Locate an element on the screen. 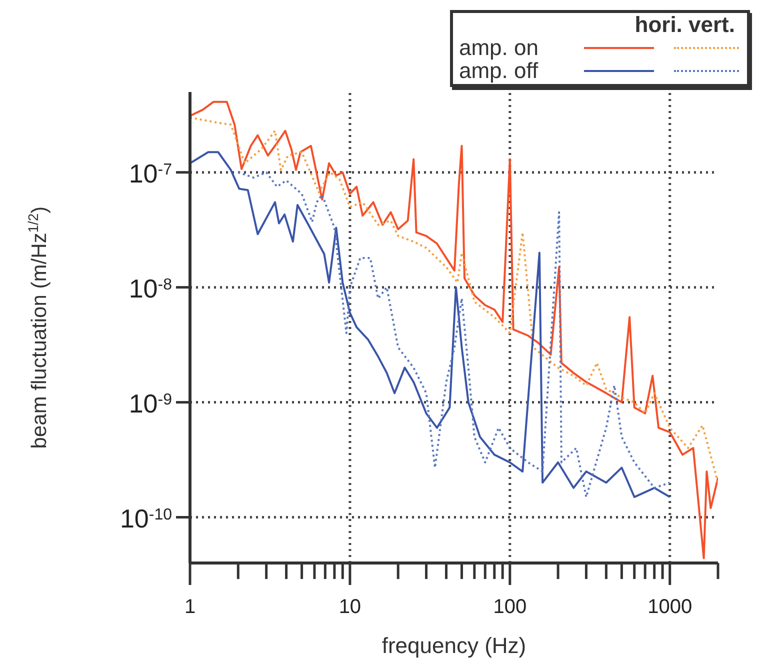 Image resolution: width=760 pixels, height=669 pixels. legend-label: amp. on is located at coordinates (499, 47).